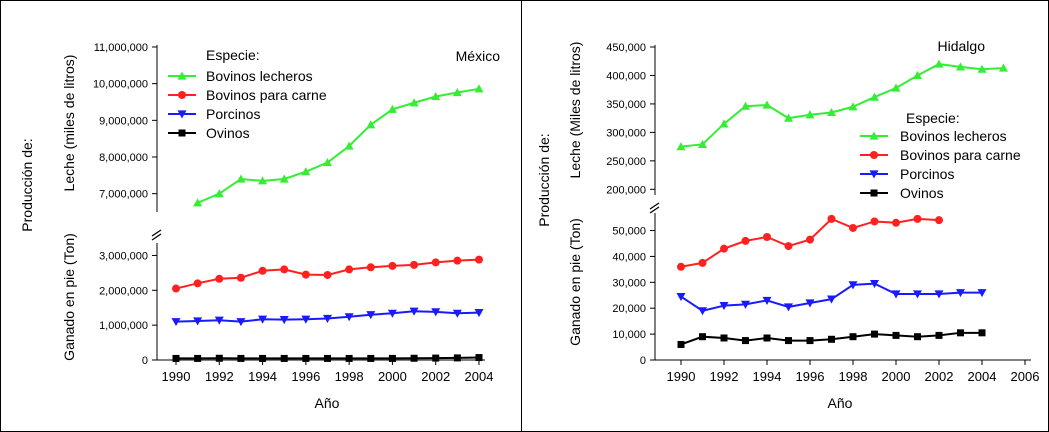 Image resolution: width=1049 pixels, height=432 pixels. I want to click on livestock-ylabel: Ganado en pie (Ton), so click(575, 282).